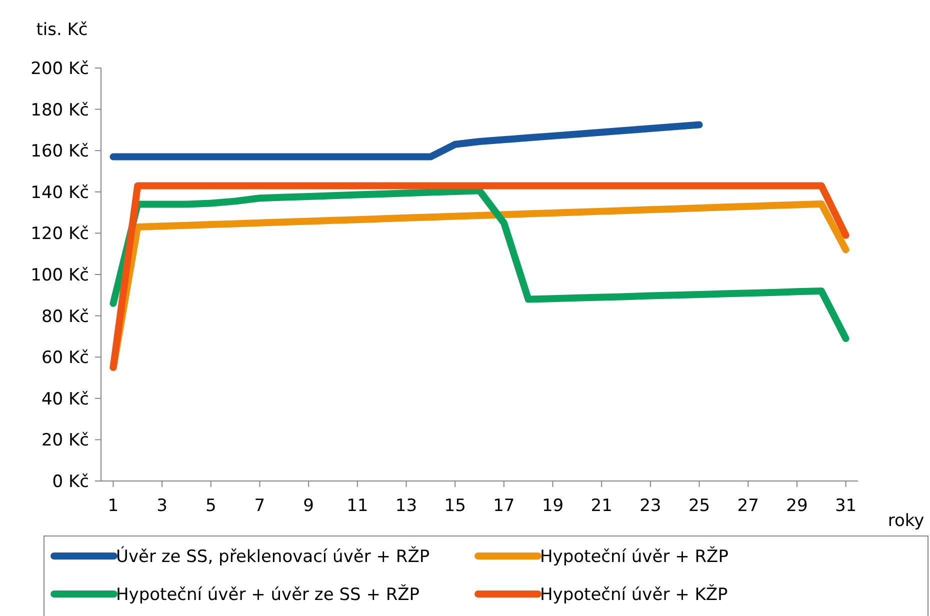 This screenshot has height=616, width=930. What do you see at coordinates (906, 521) in the screenshot?
I see `x-axis-title: roky` at bounding box center [906, 521].